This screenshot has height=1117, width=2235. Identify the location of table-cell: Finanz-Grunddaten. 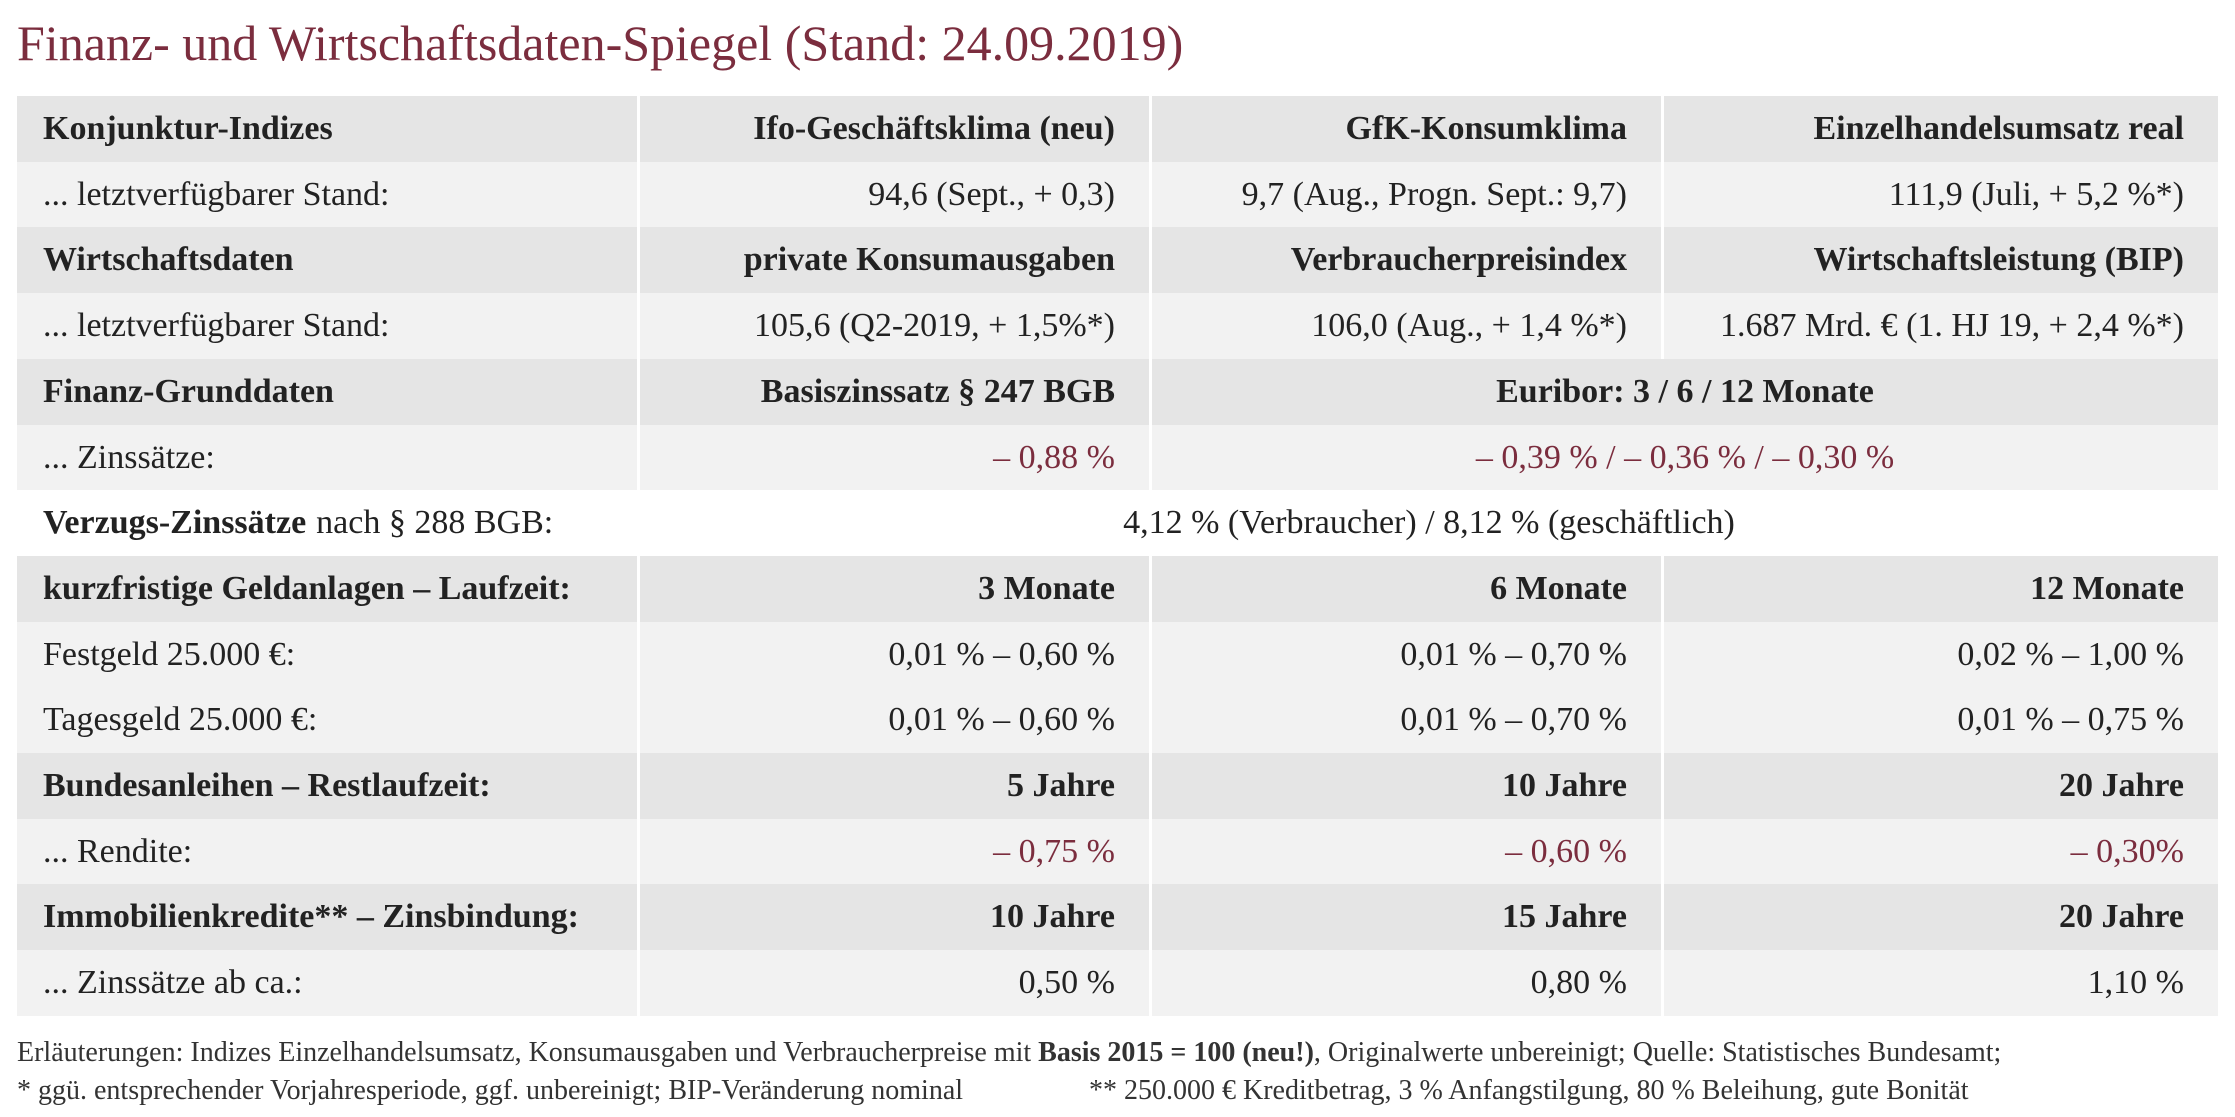
(327, 391).